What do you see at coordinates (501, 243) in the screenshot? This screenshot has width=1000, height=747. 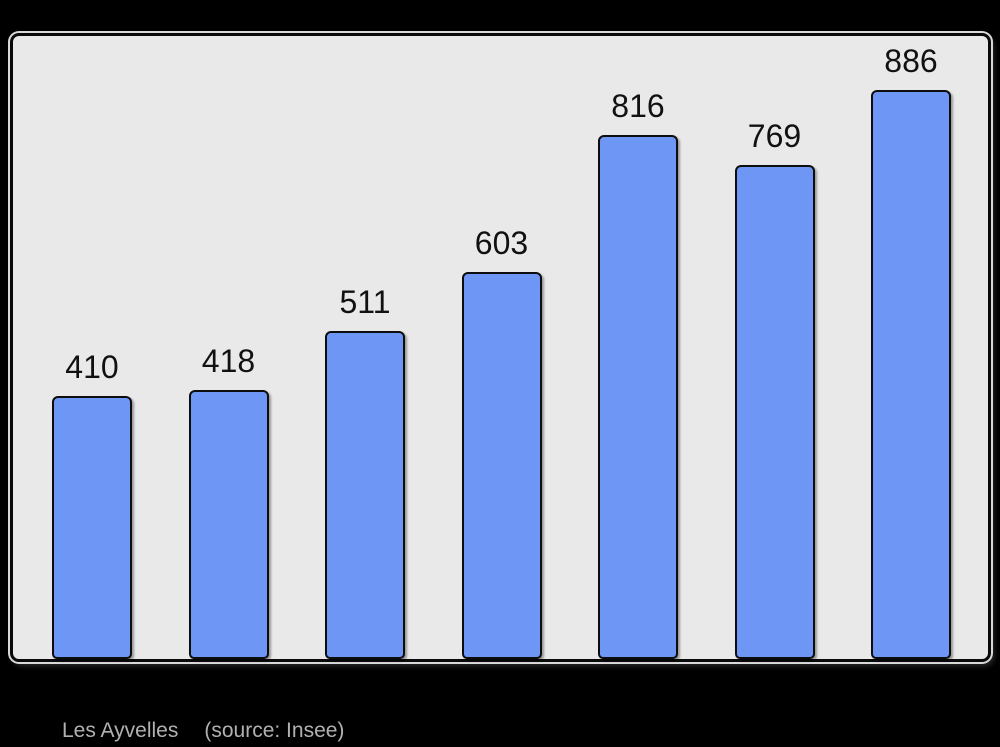 I see `bar-value-label: 603` at bounding box center [501, 243].